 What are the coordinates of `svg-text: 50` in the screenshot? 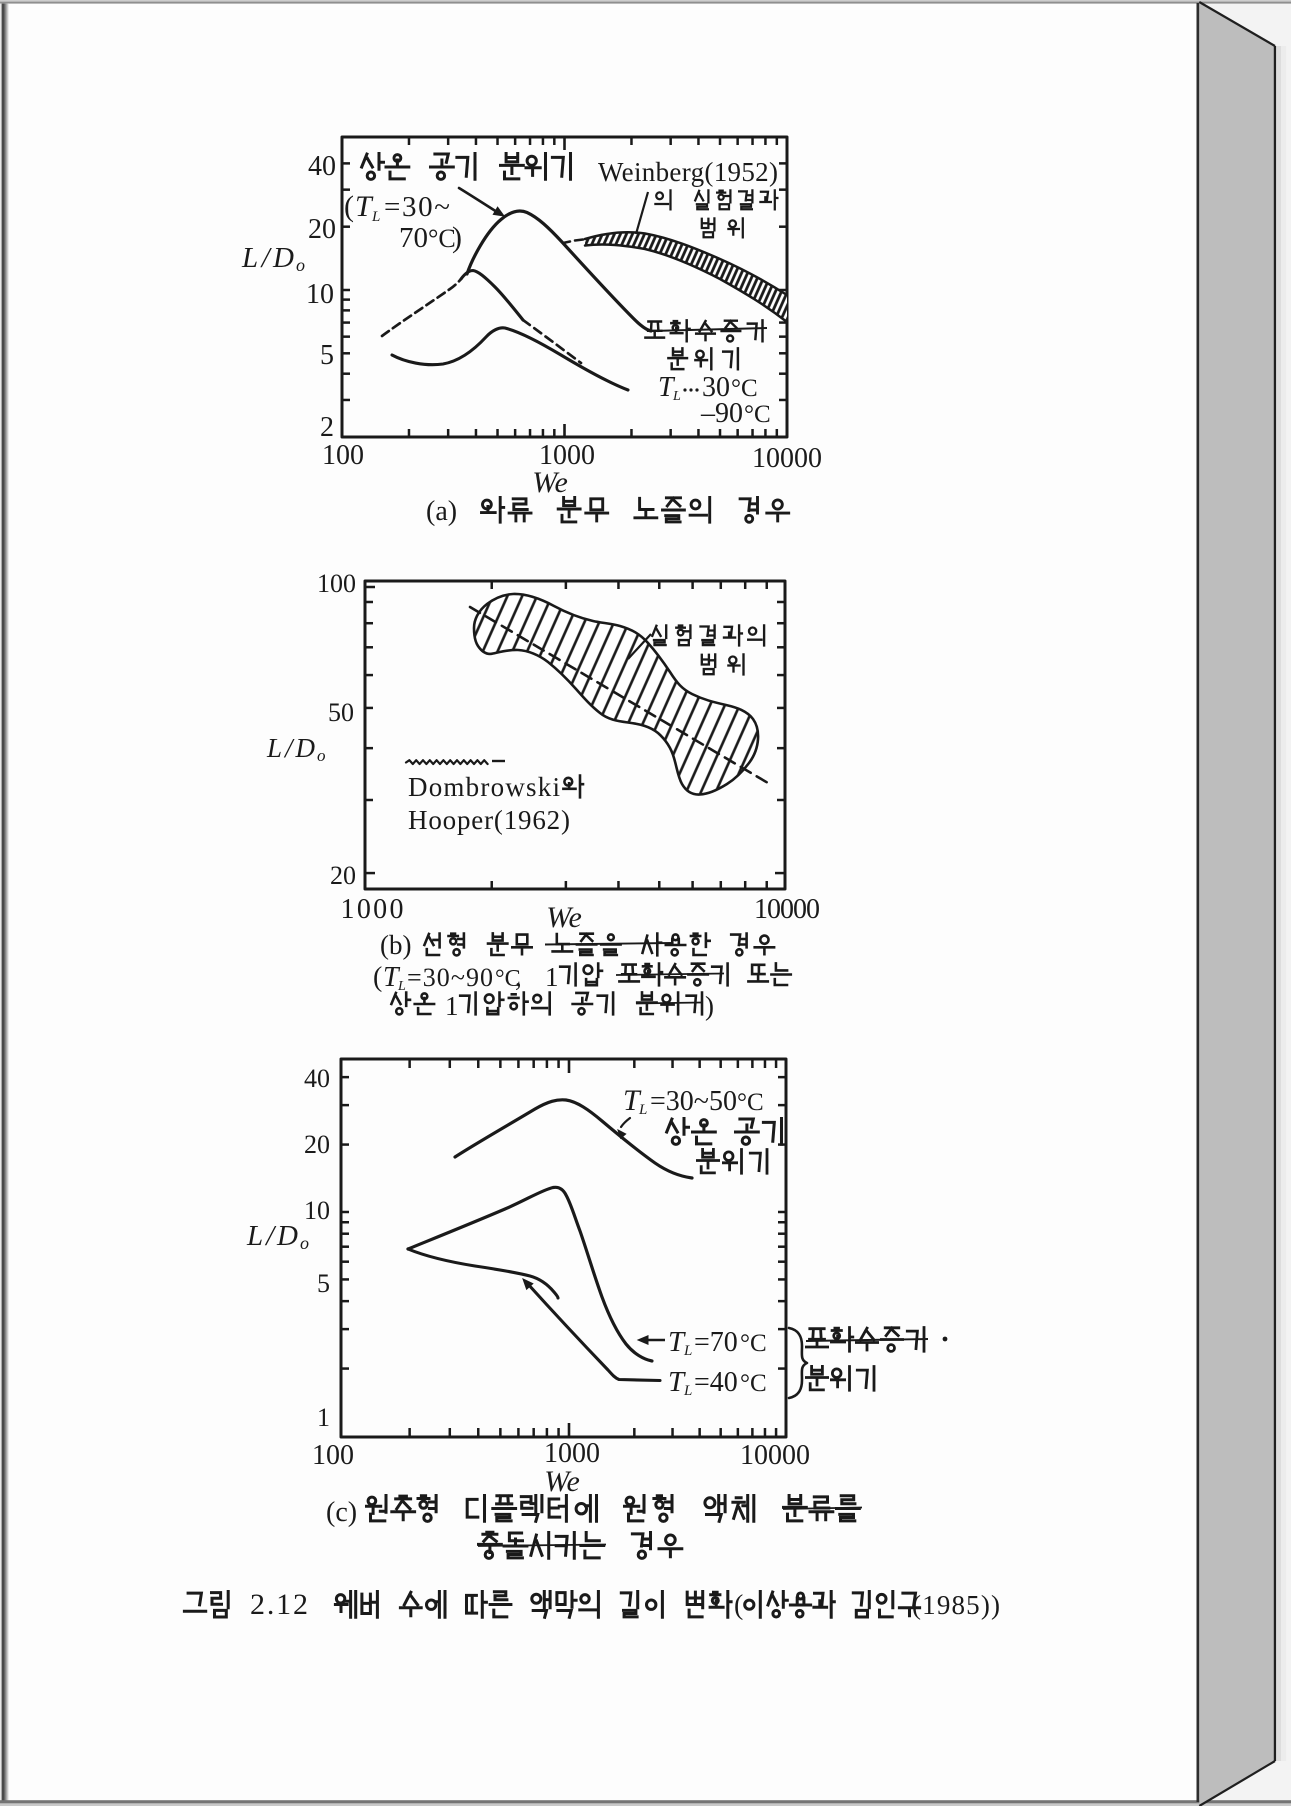 It's located at (341, 712).